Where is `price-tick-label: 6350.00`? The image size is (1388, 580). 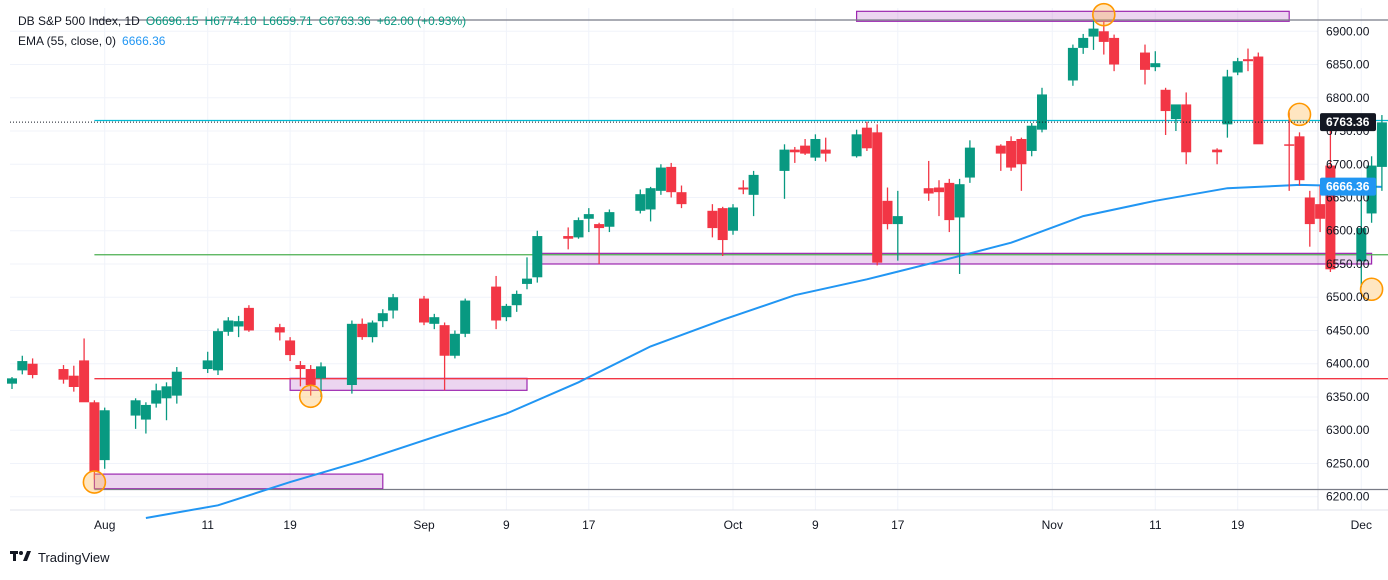 price-tick-label: 6350.00 is located at coordinates (1348, 397).